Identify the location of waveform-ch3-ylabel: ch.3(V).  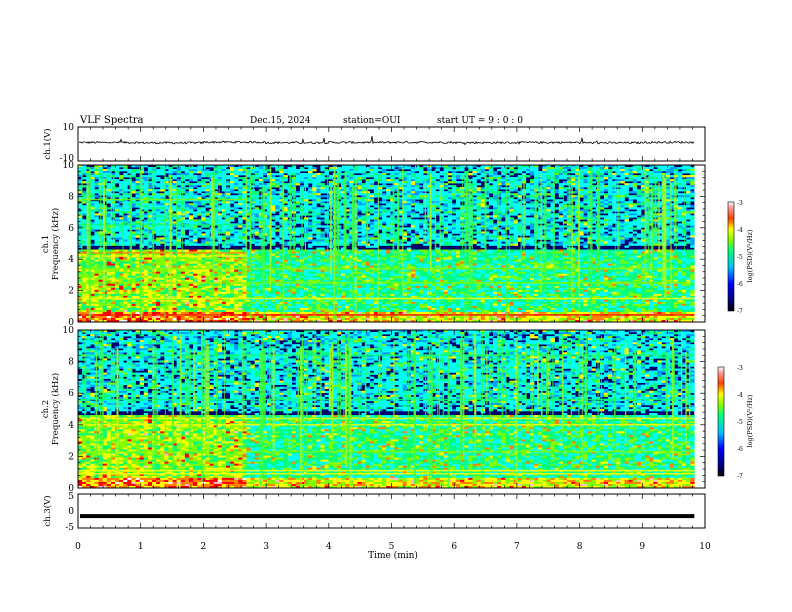
(47, 510).